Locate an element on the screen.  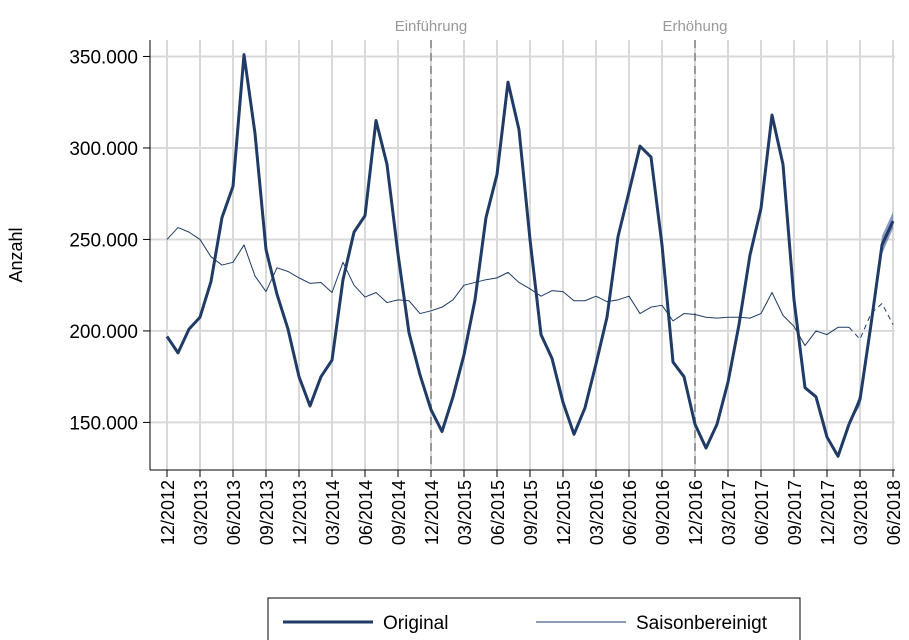
x-tick-label: 03/2013 is located at coordinates (201, 512).